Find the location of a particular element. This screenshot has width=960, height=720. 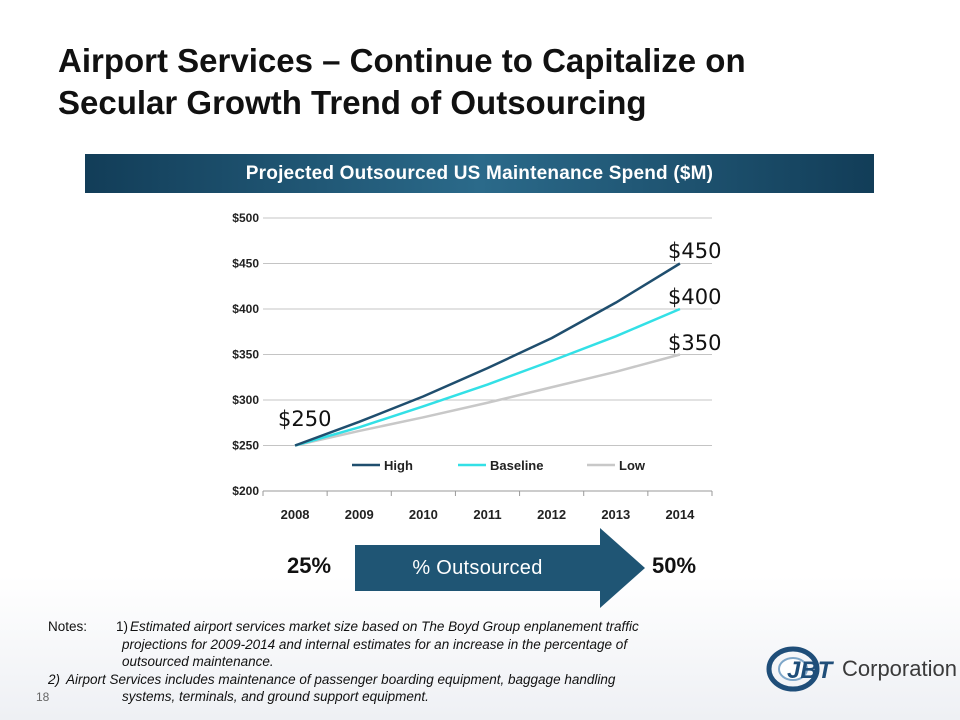

outsourced-start-percent: 25% is located at coordinates (309, 565).